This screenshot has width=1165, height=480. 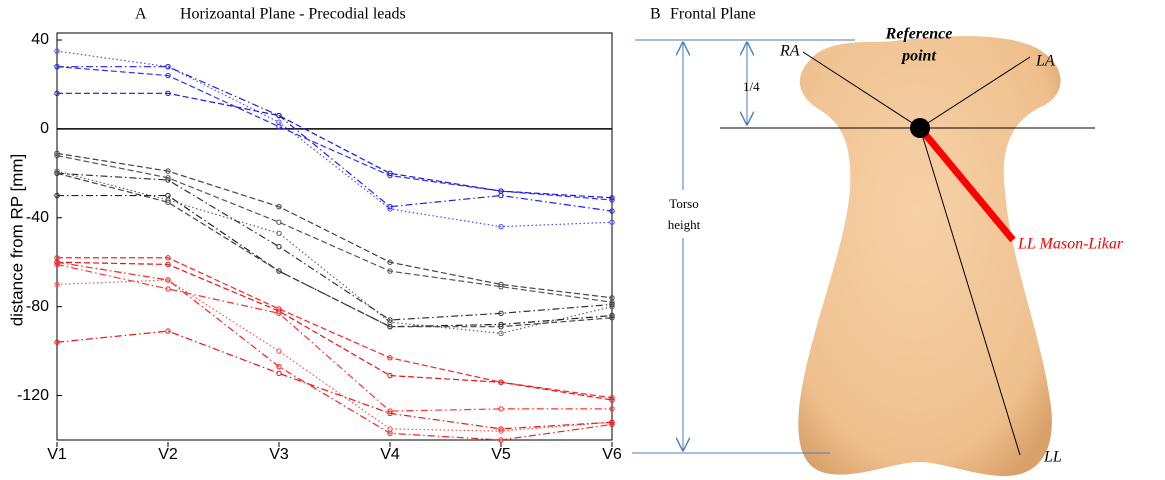 I want to click on ll-line, so click(x=970, y=291).